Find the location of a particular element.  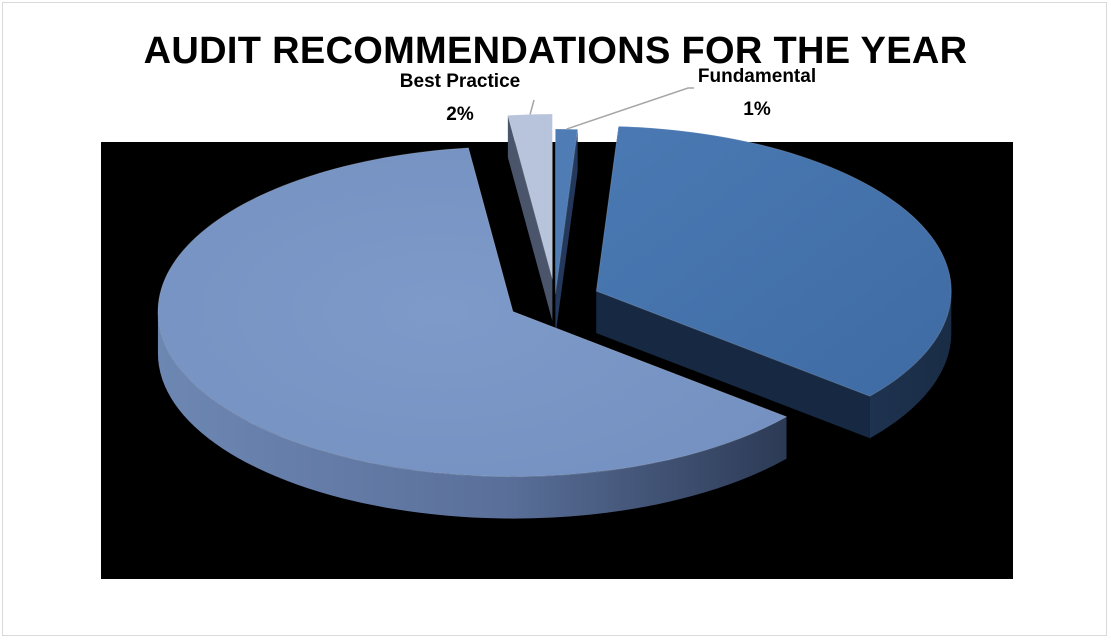

slice-percent-label: 1% is located at coordinates (757, 109).